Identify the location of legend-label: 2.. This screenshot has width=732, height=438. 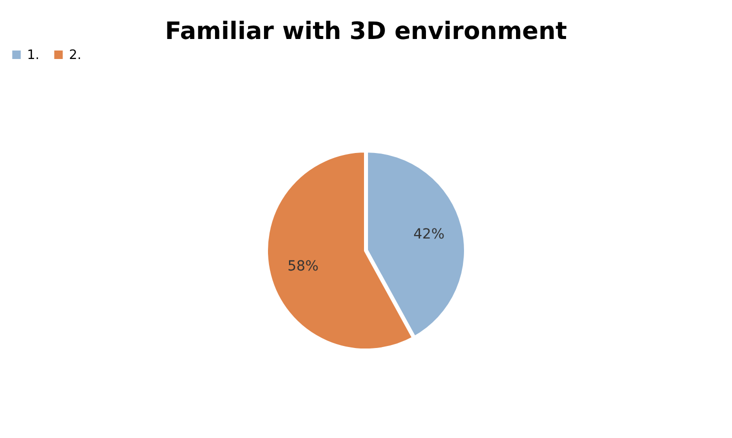
(75, 55).